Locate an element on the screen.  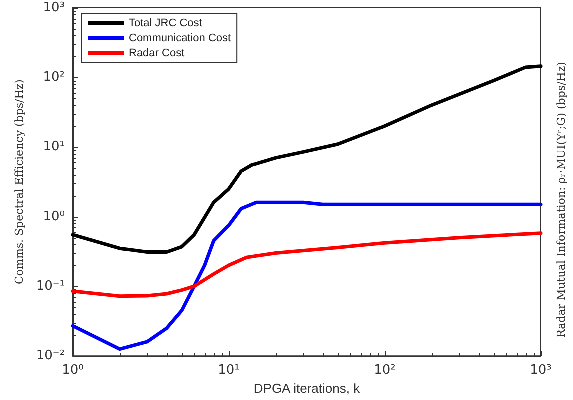
legend-label: Total JRC Cost is located at coordinates (165, 24).